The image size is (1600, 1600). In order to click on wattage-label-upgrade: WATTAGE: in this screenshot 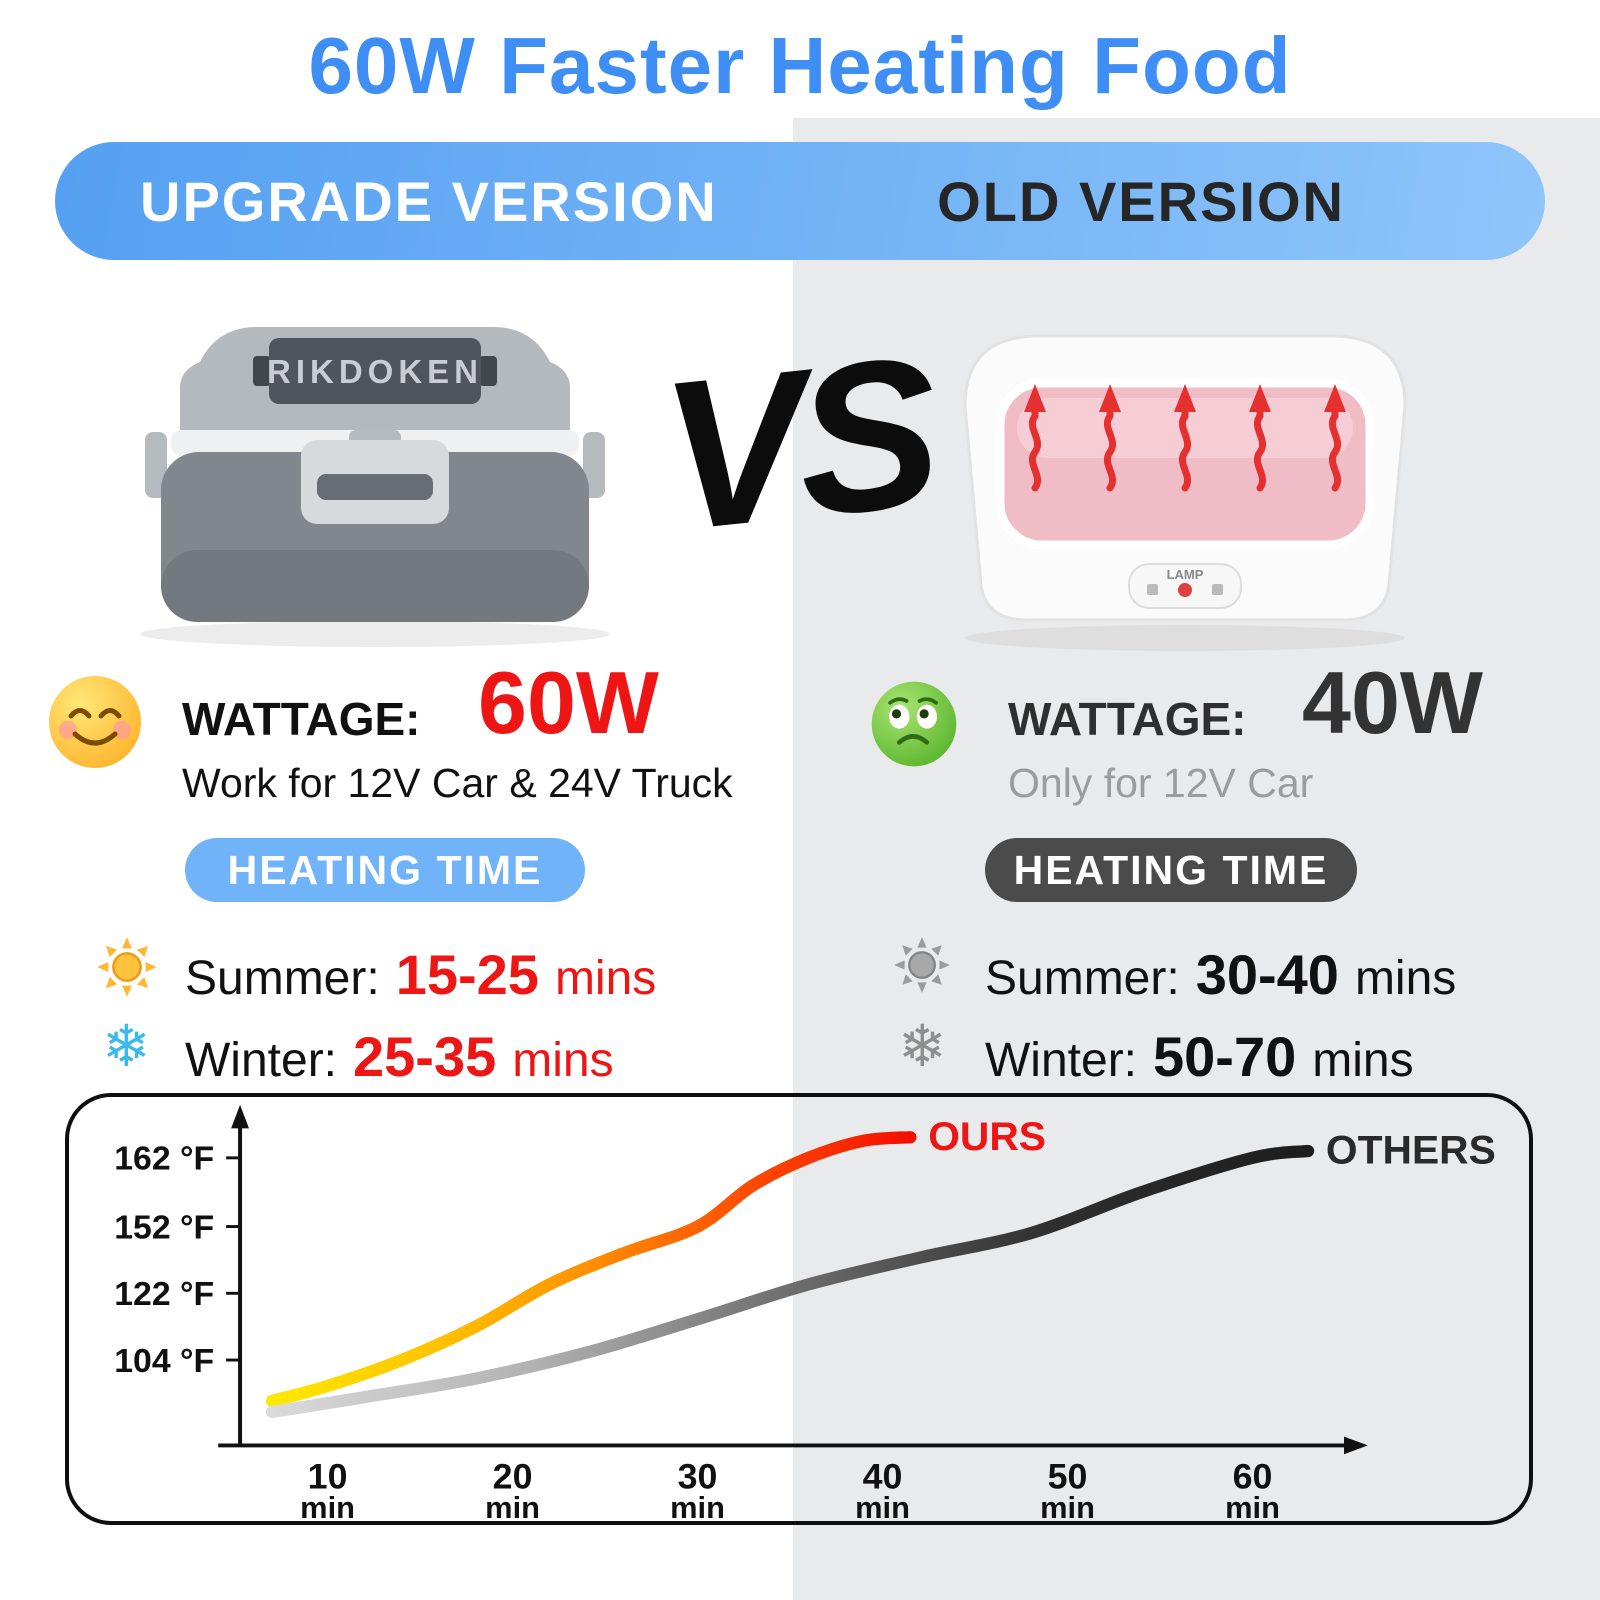, I will do `click(301, 719)`.